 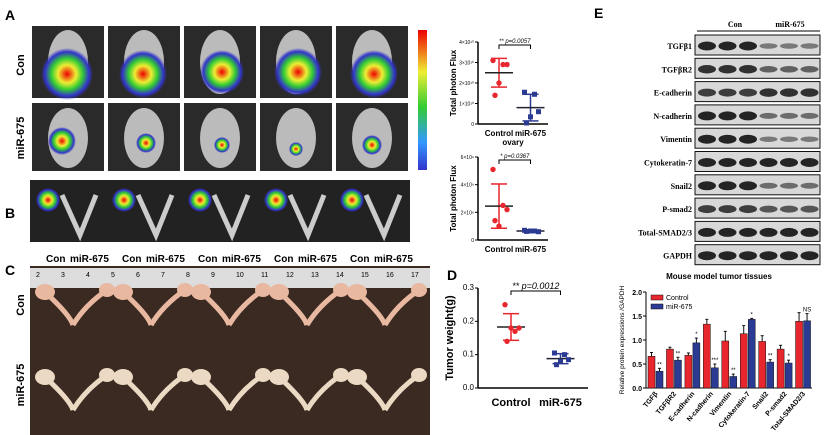 What do you see at coordinates (10, 213) in the screenshot?
I see `panel-label-b: B` at bounding box center [10, 213].